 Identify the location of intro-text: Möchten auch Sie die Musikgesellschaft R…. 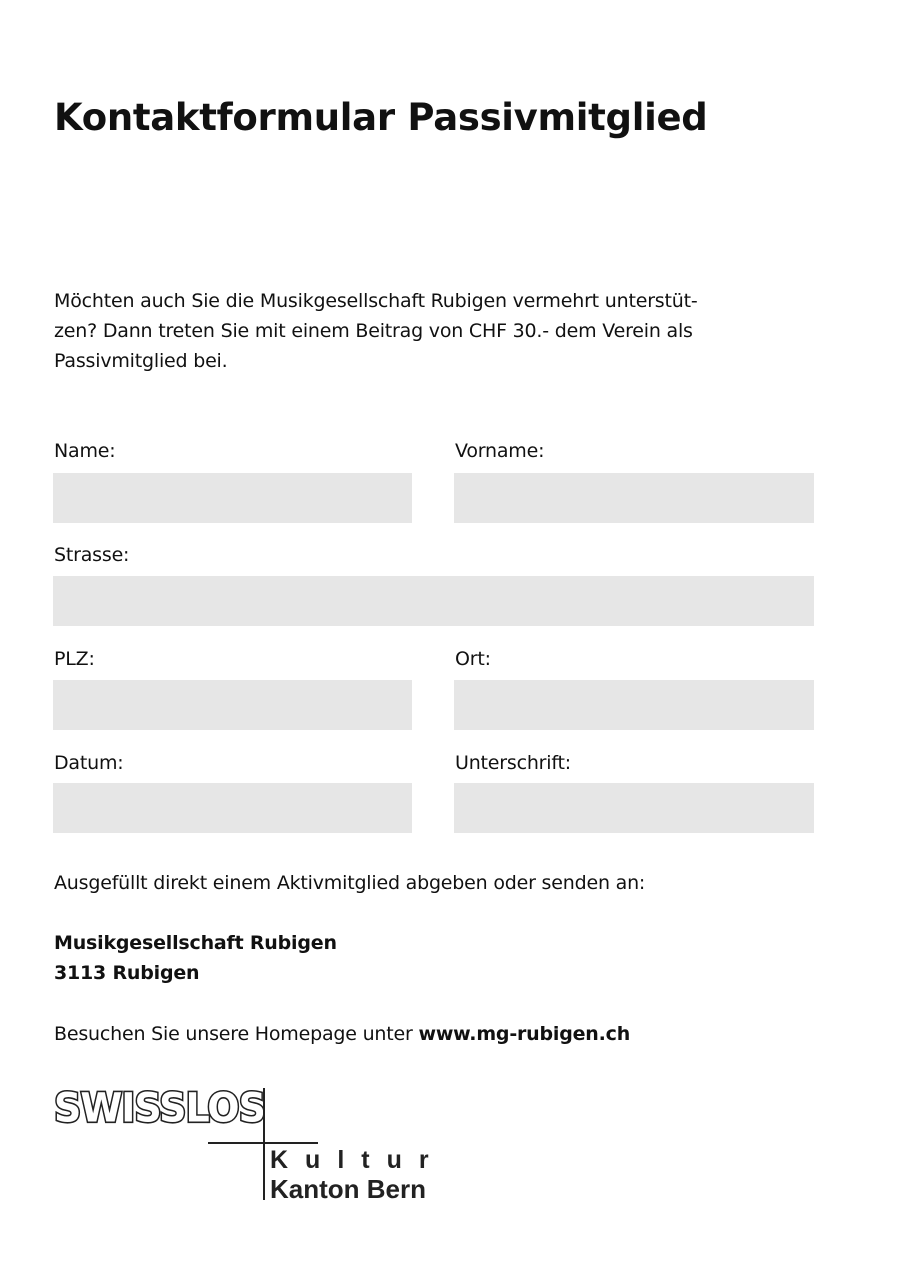
(376, 331).